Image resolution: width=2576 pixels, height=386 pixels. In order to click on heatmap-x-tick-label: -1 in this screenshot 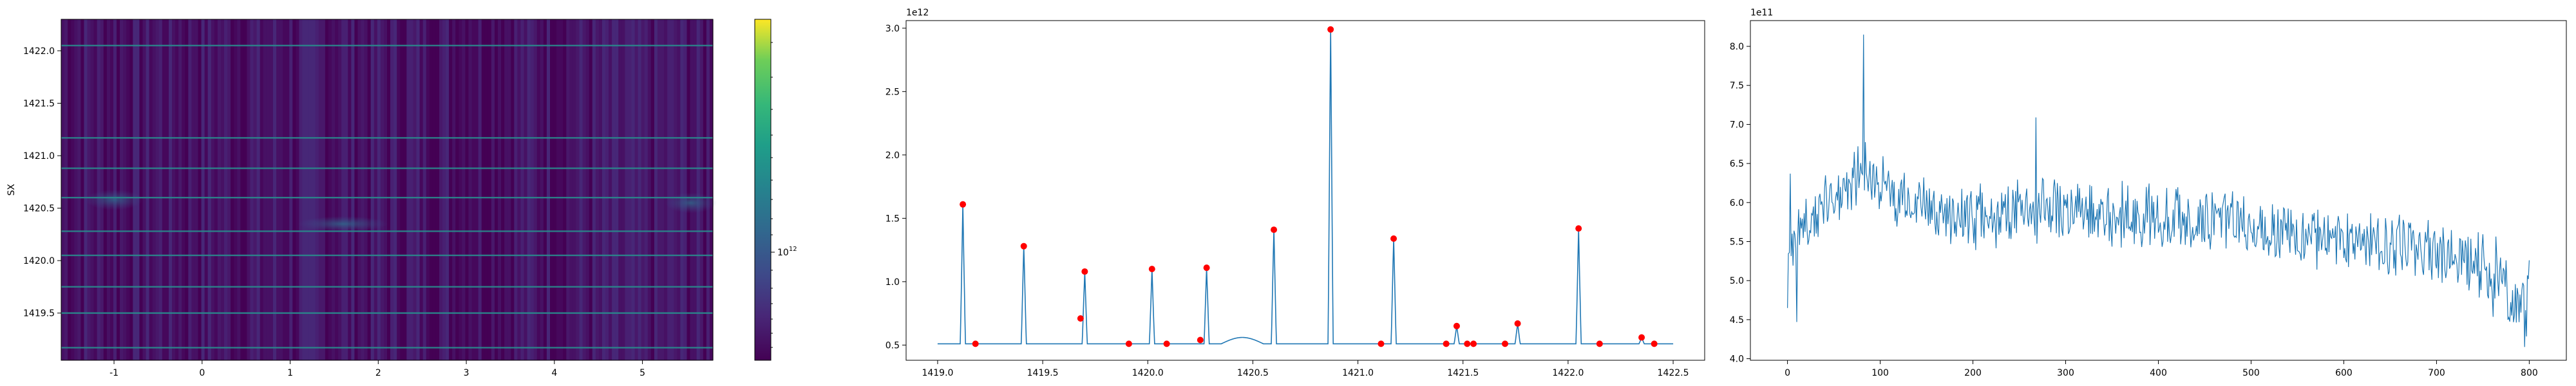, I will do `click(113, 373)`.